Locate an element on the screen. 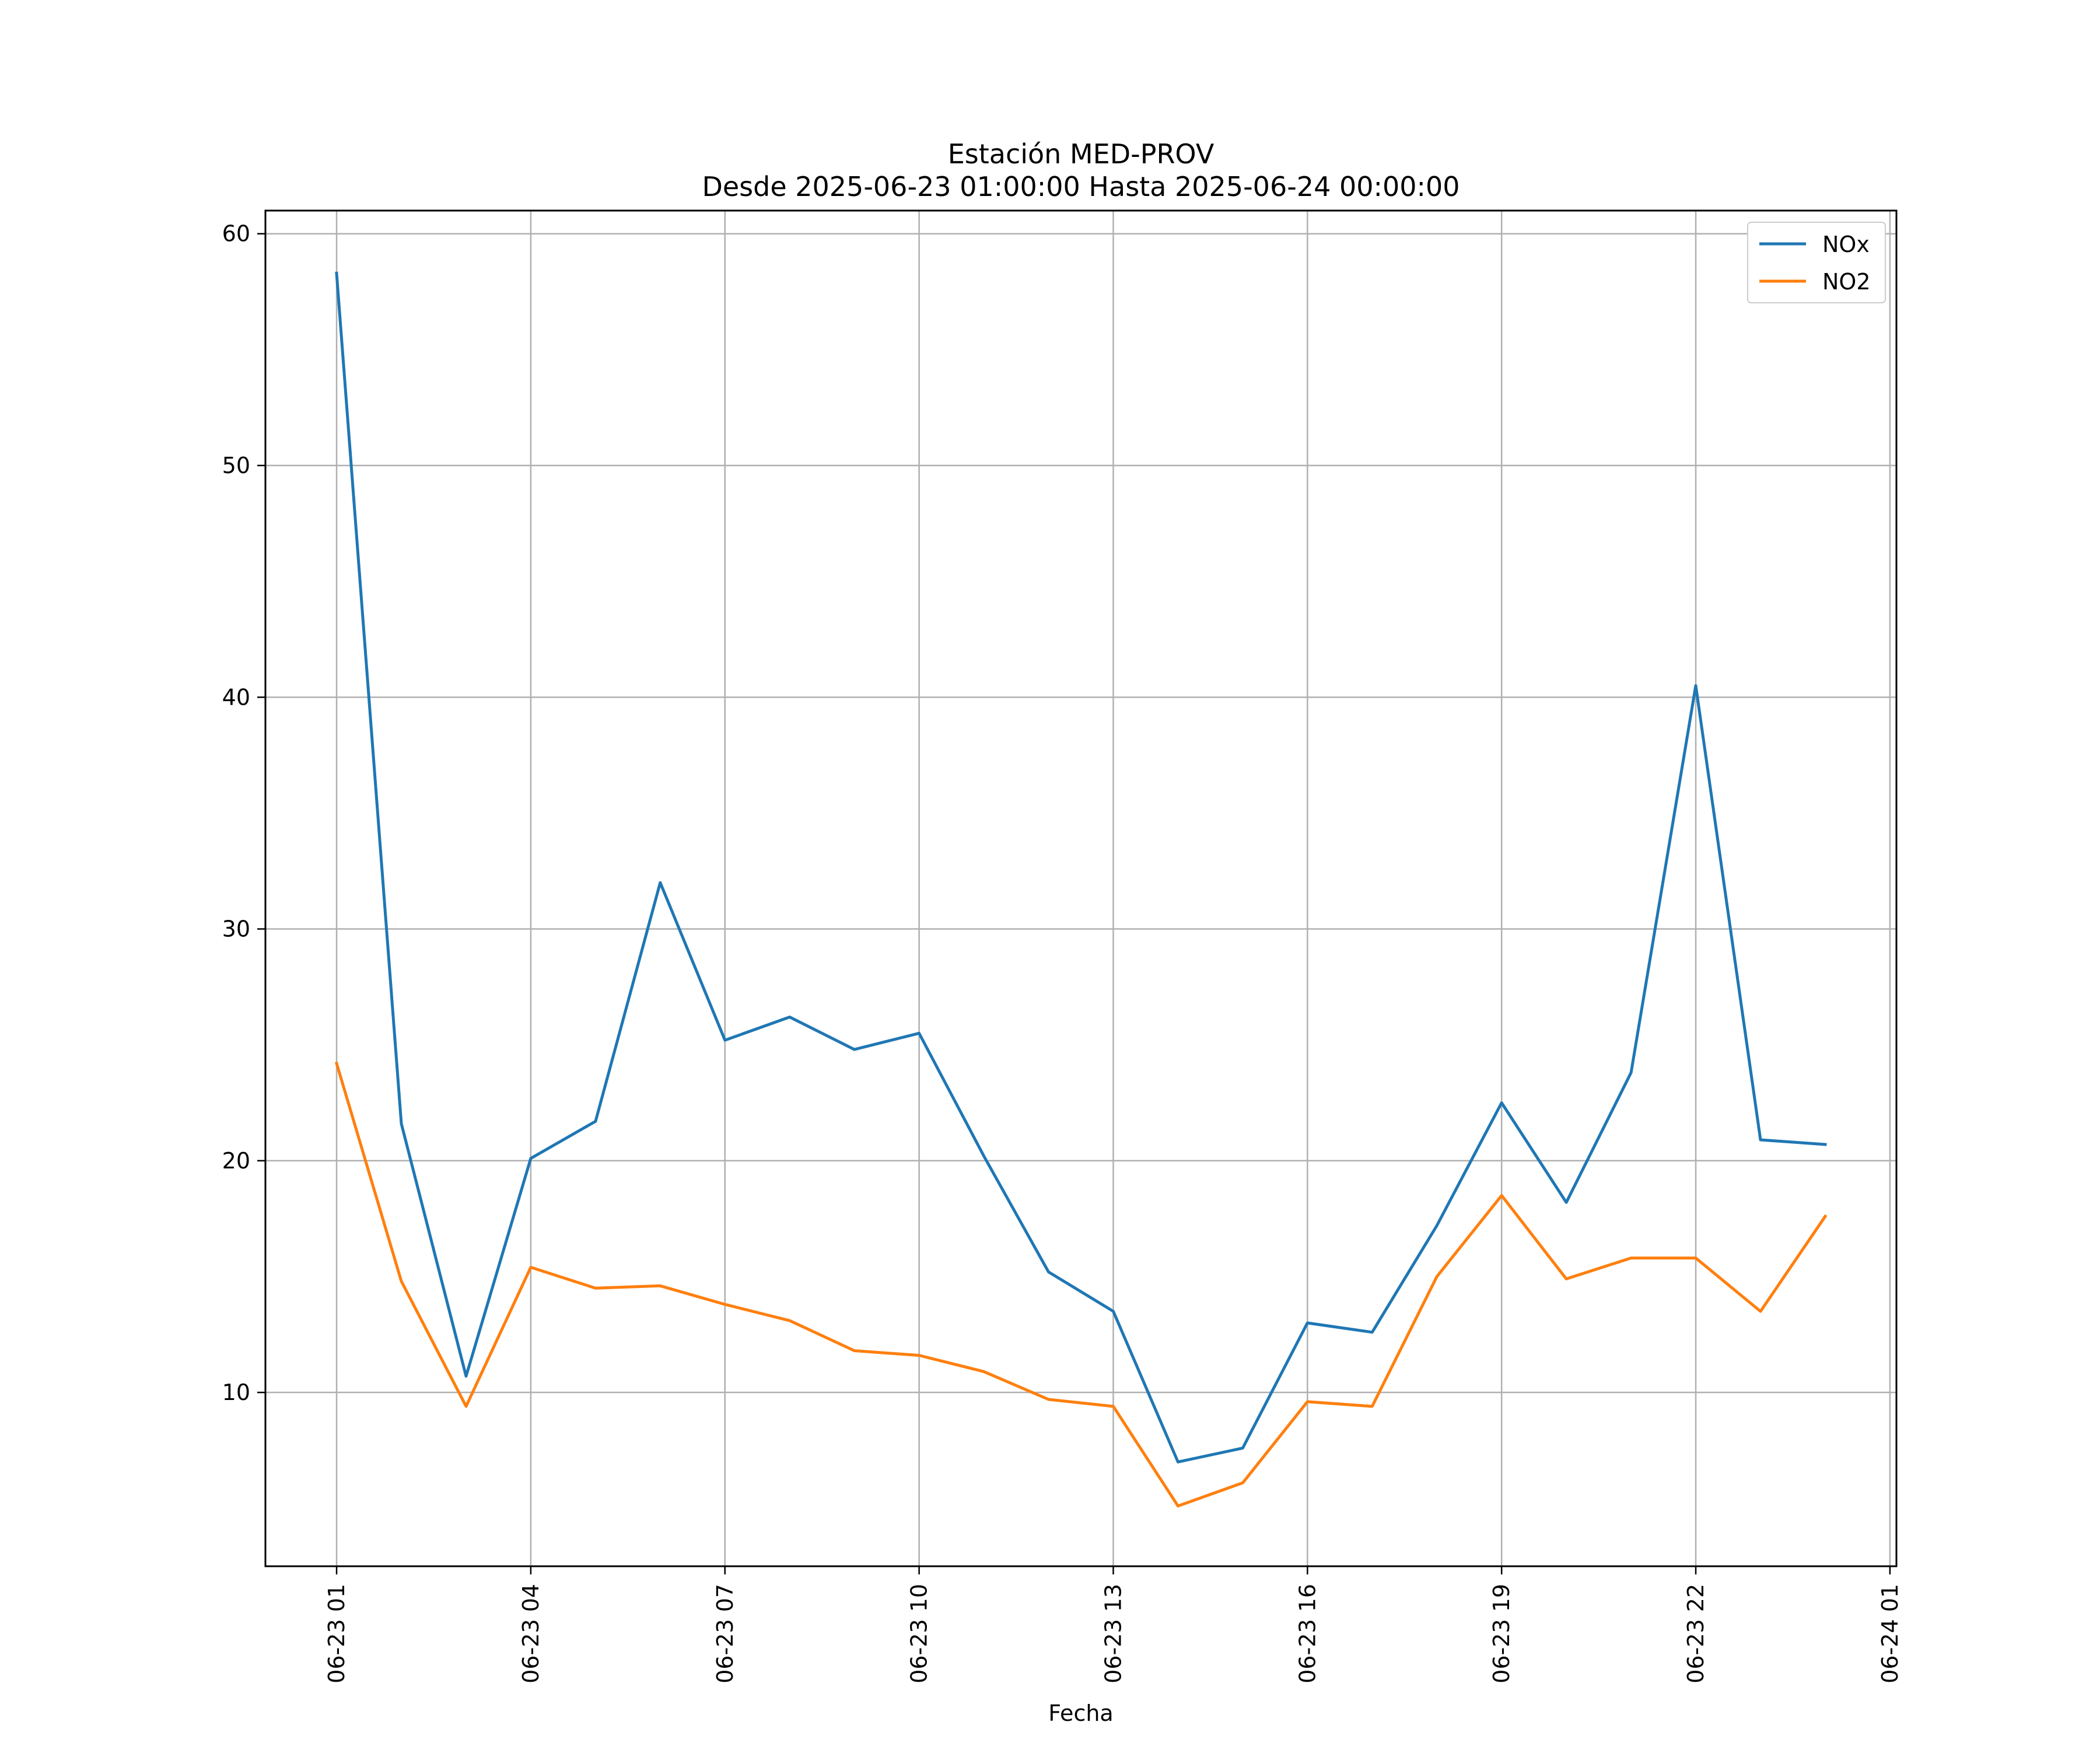 The image size is (2100, 1750). y-tick-label: 20 is located at coordinates (236, 1161).